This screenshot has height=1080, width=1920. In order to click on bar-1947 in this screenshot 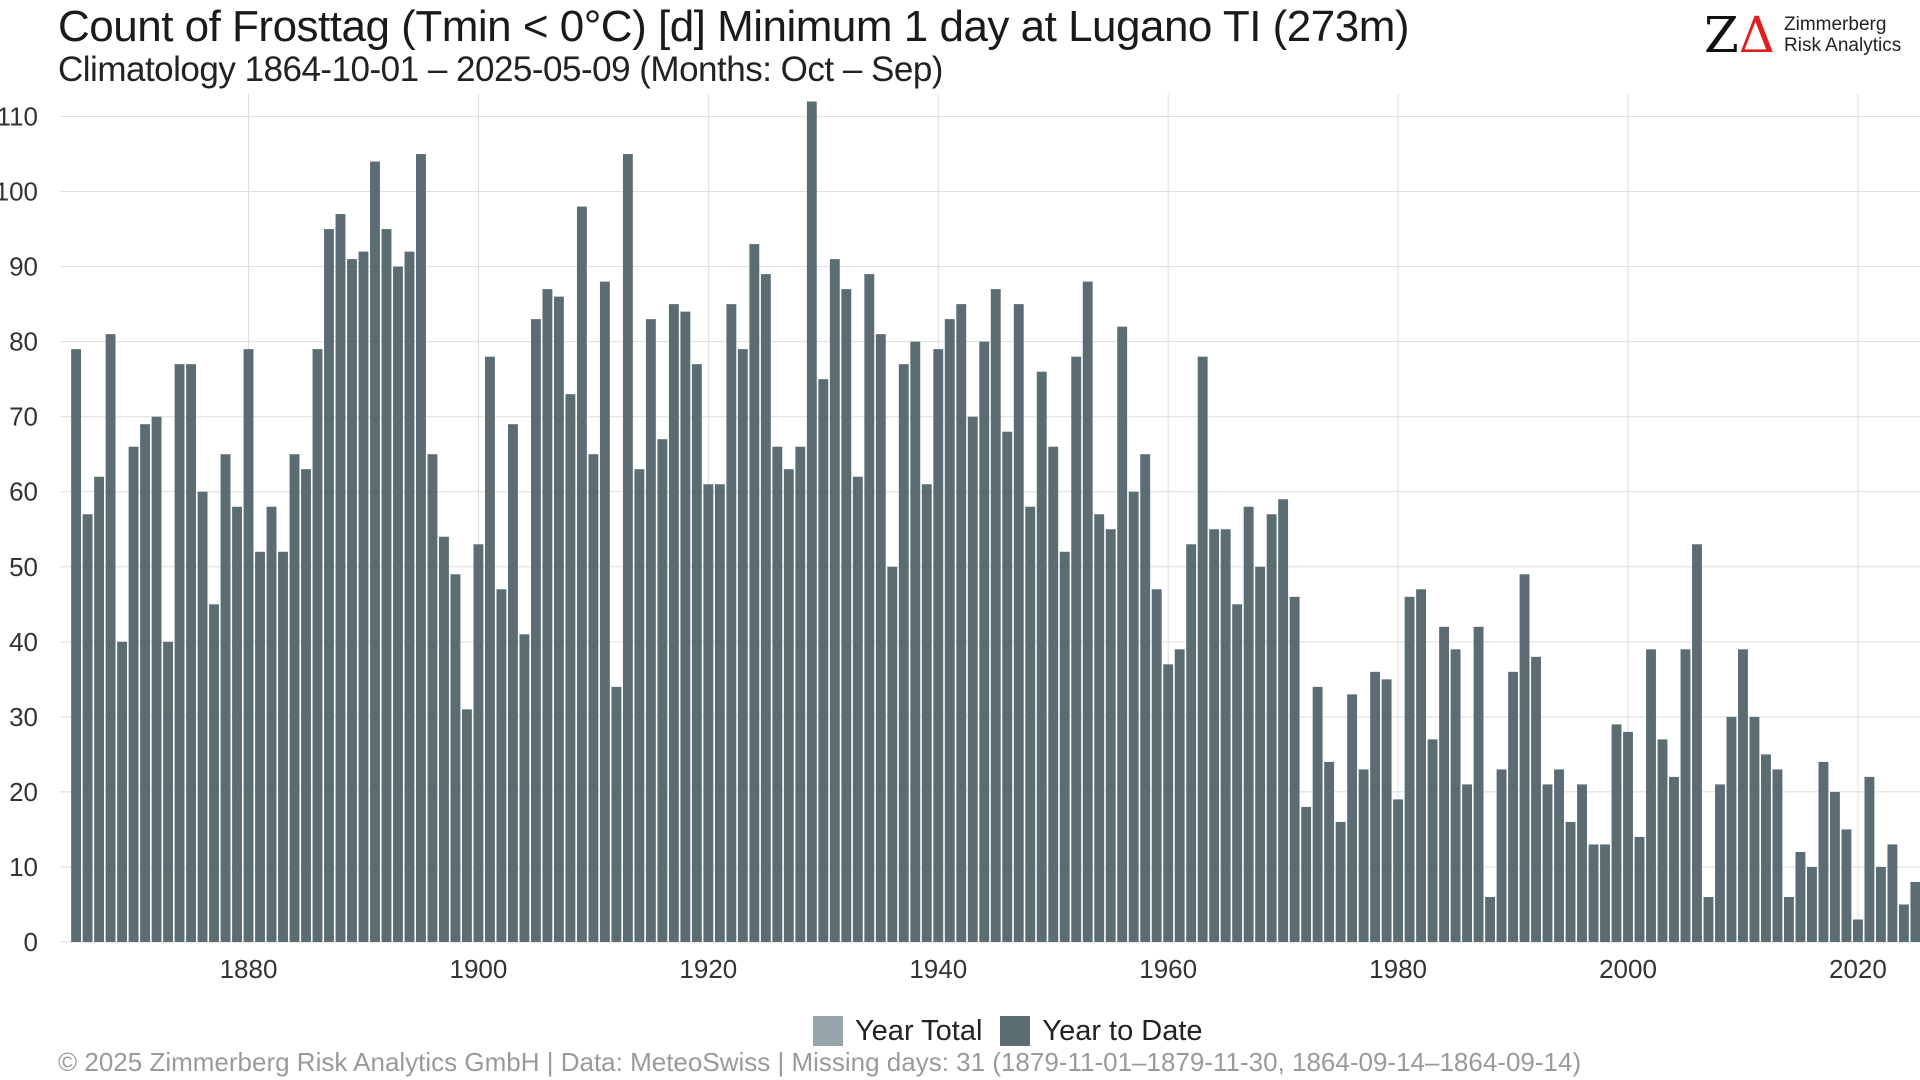, I will do `click(1018, 623)`.